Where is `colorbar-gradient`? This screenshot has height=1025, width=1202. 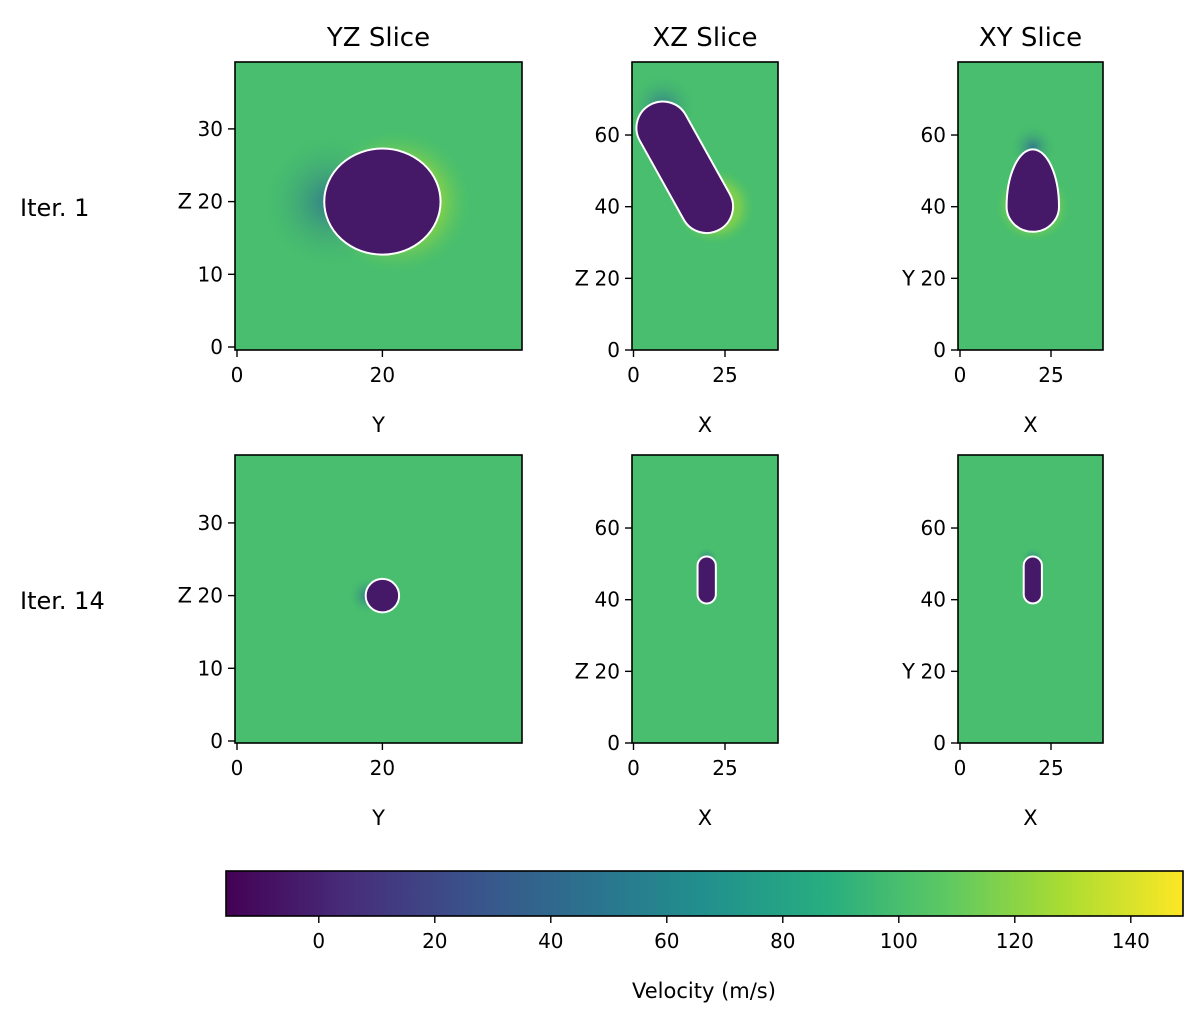
colorbar-gradient is located at coordinates (704, 893).